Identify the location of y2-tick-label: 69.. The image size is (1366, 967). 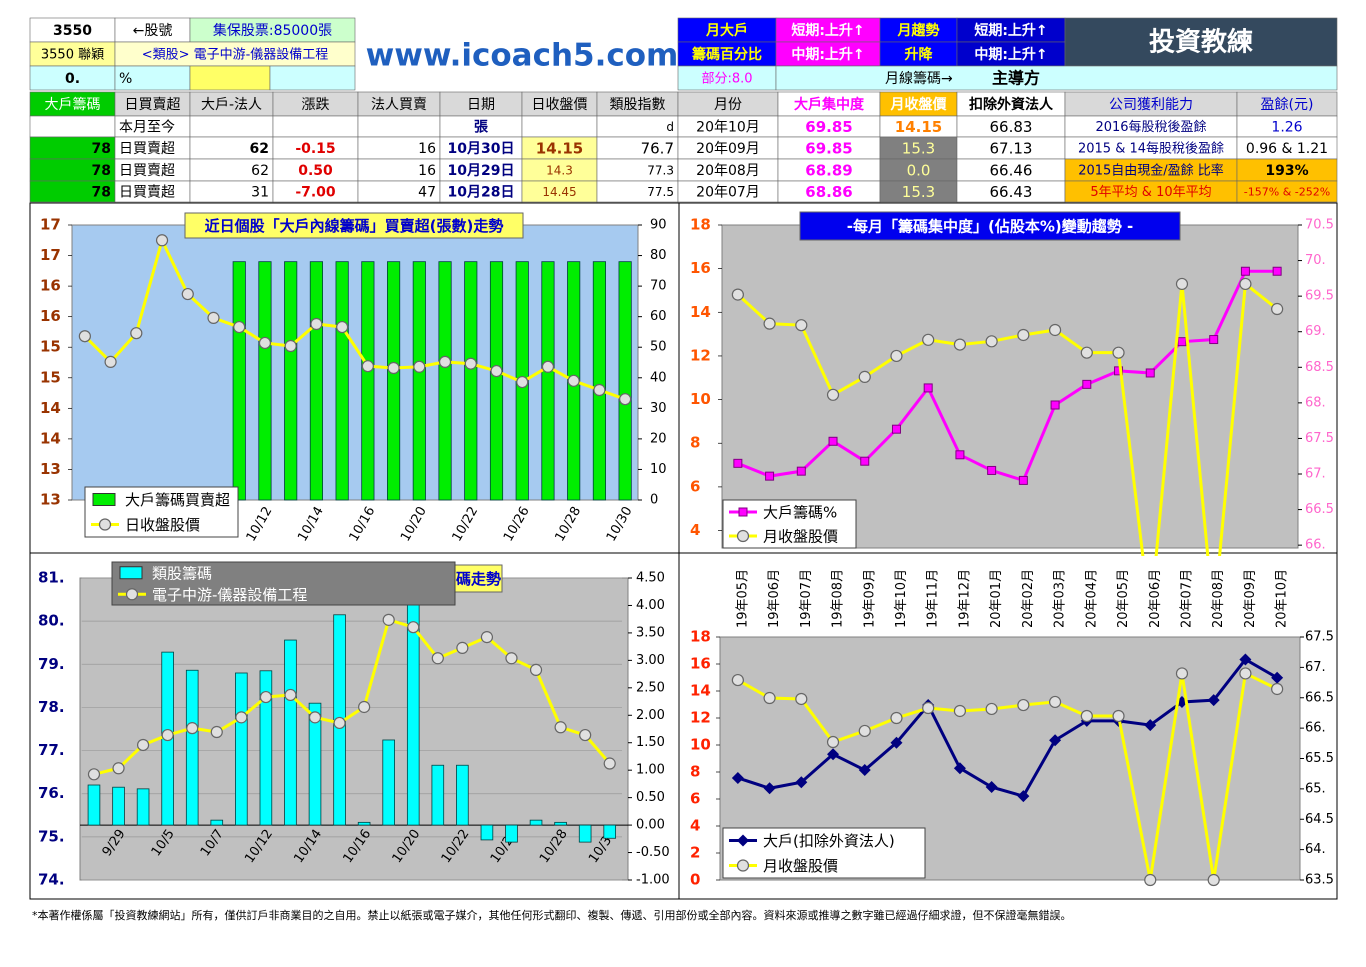
(1315, 331).